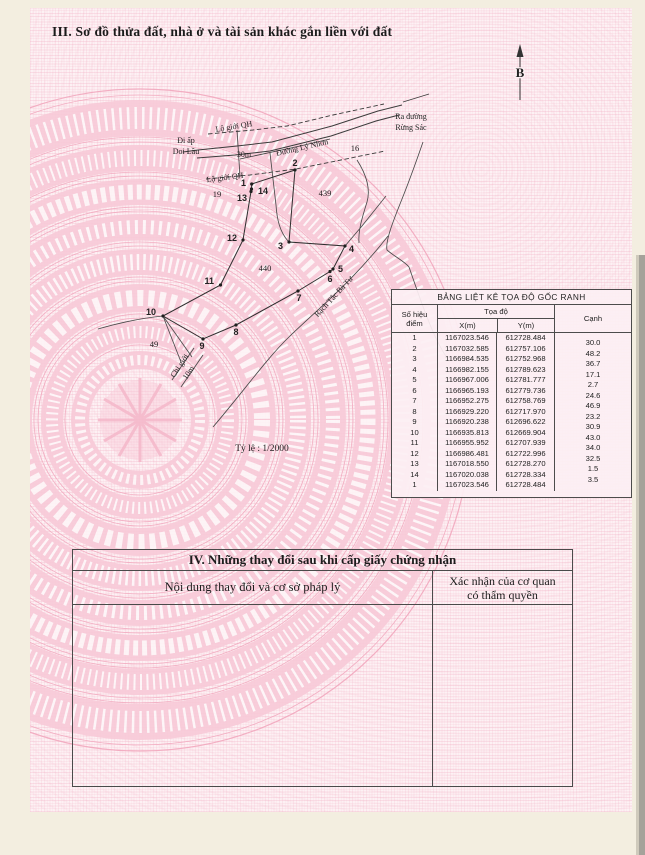 The image size is (645, 855). I want to click on table-row: 6 1166965.193 612779.736 24.6, so click(511, 392).